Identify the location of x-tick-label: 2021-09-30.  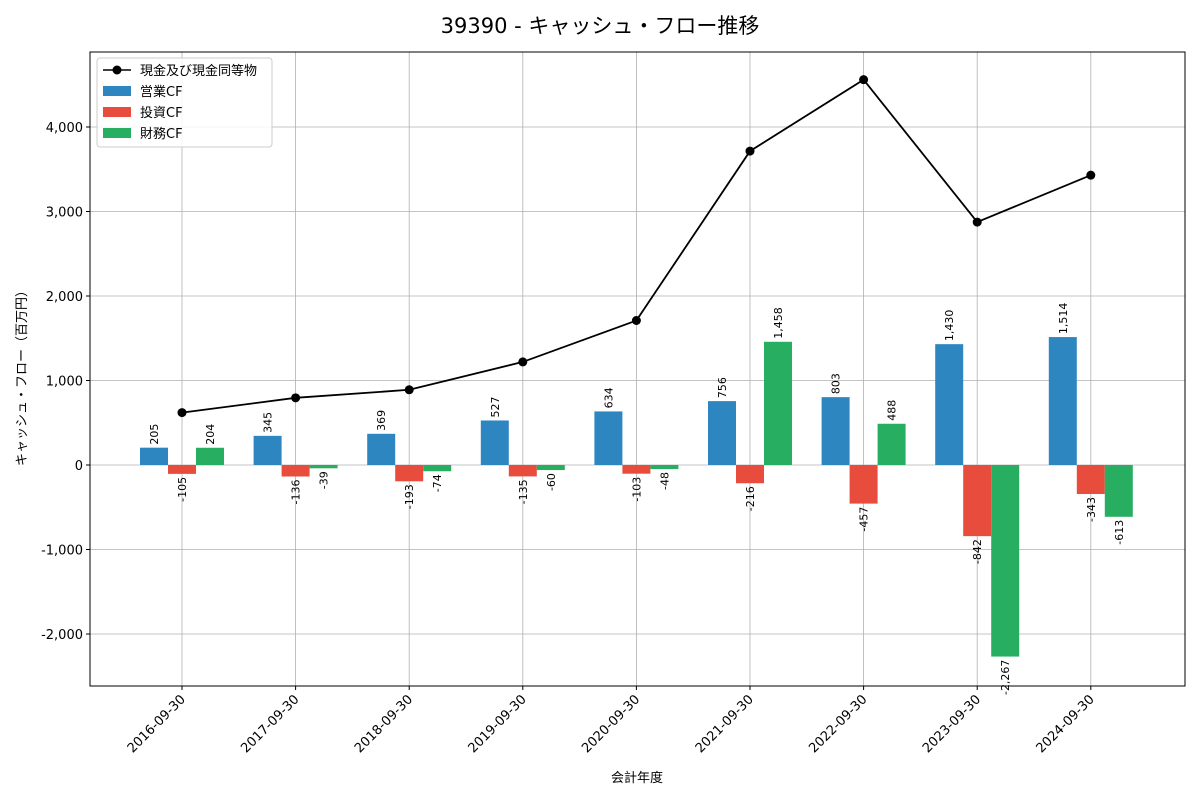
(725, 724).